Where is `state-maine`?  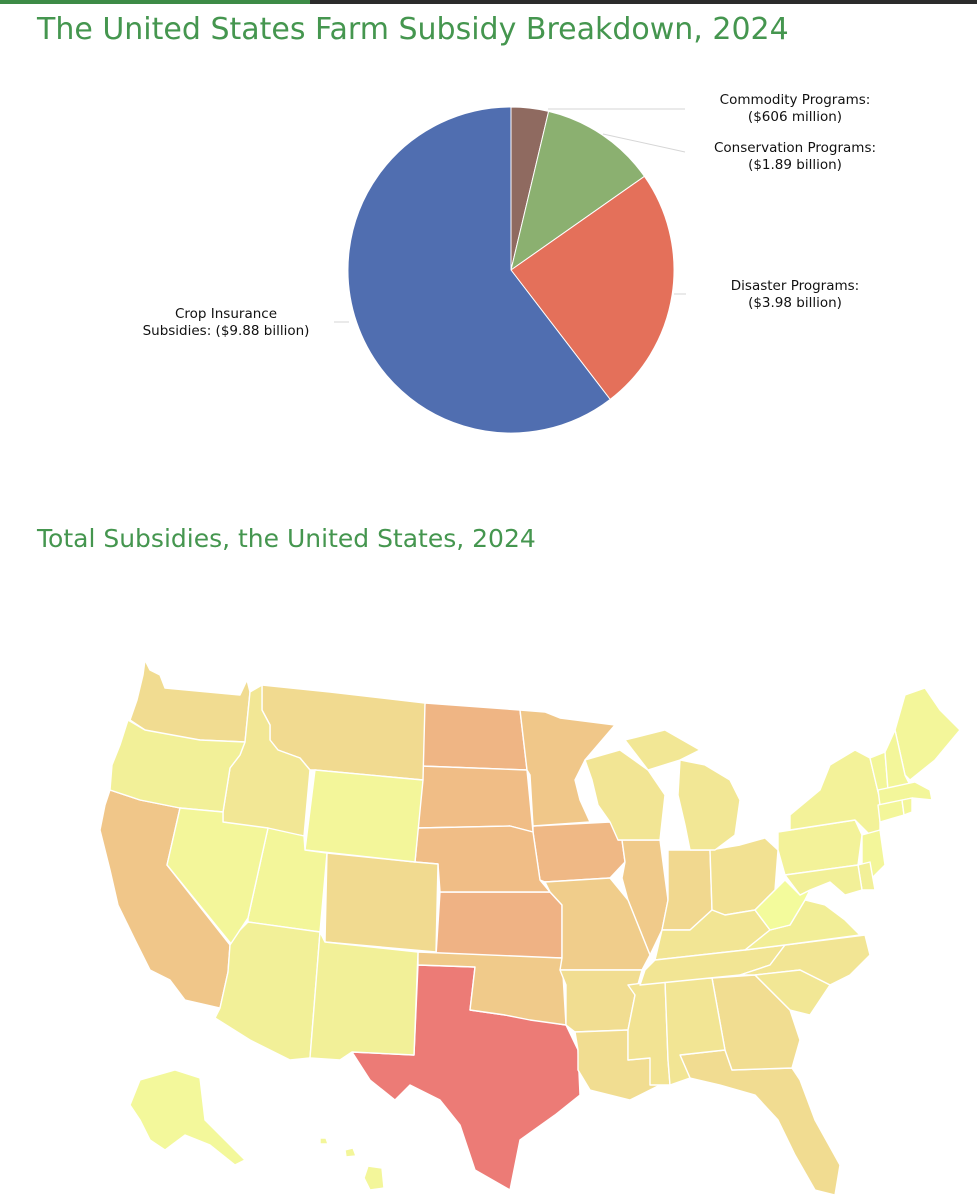 state-maine is located at coordinates (927, 734).